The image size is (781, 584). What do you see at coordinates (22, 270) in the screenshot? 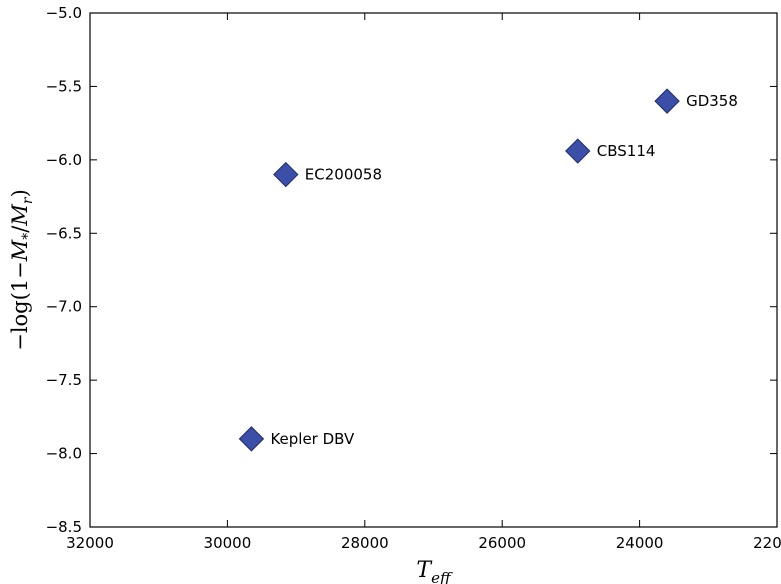
I see `y-axis-label: −log(1−M*/Mr)` at bounding box center [22, 270].